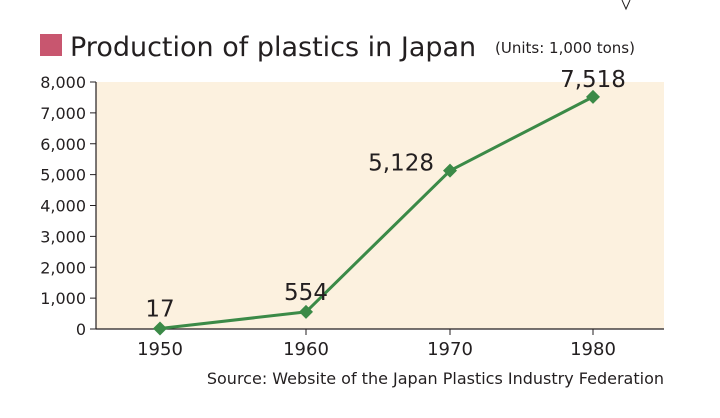  What do you see at coordinates (306, 293) in the screenshot?
I see `data-label: 554` at bounding box center [306, 293].